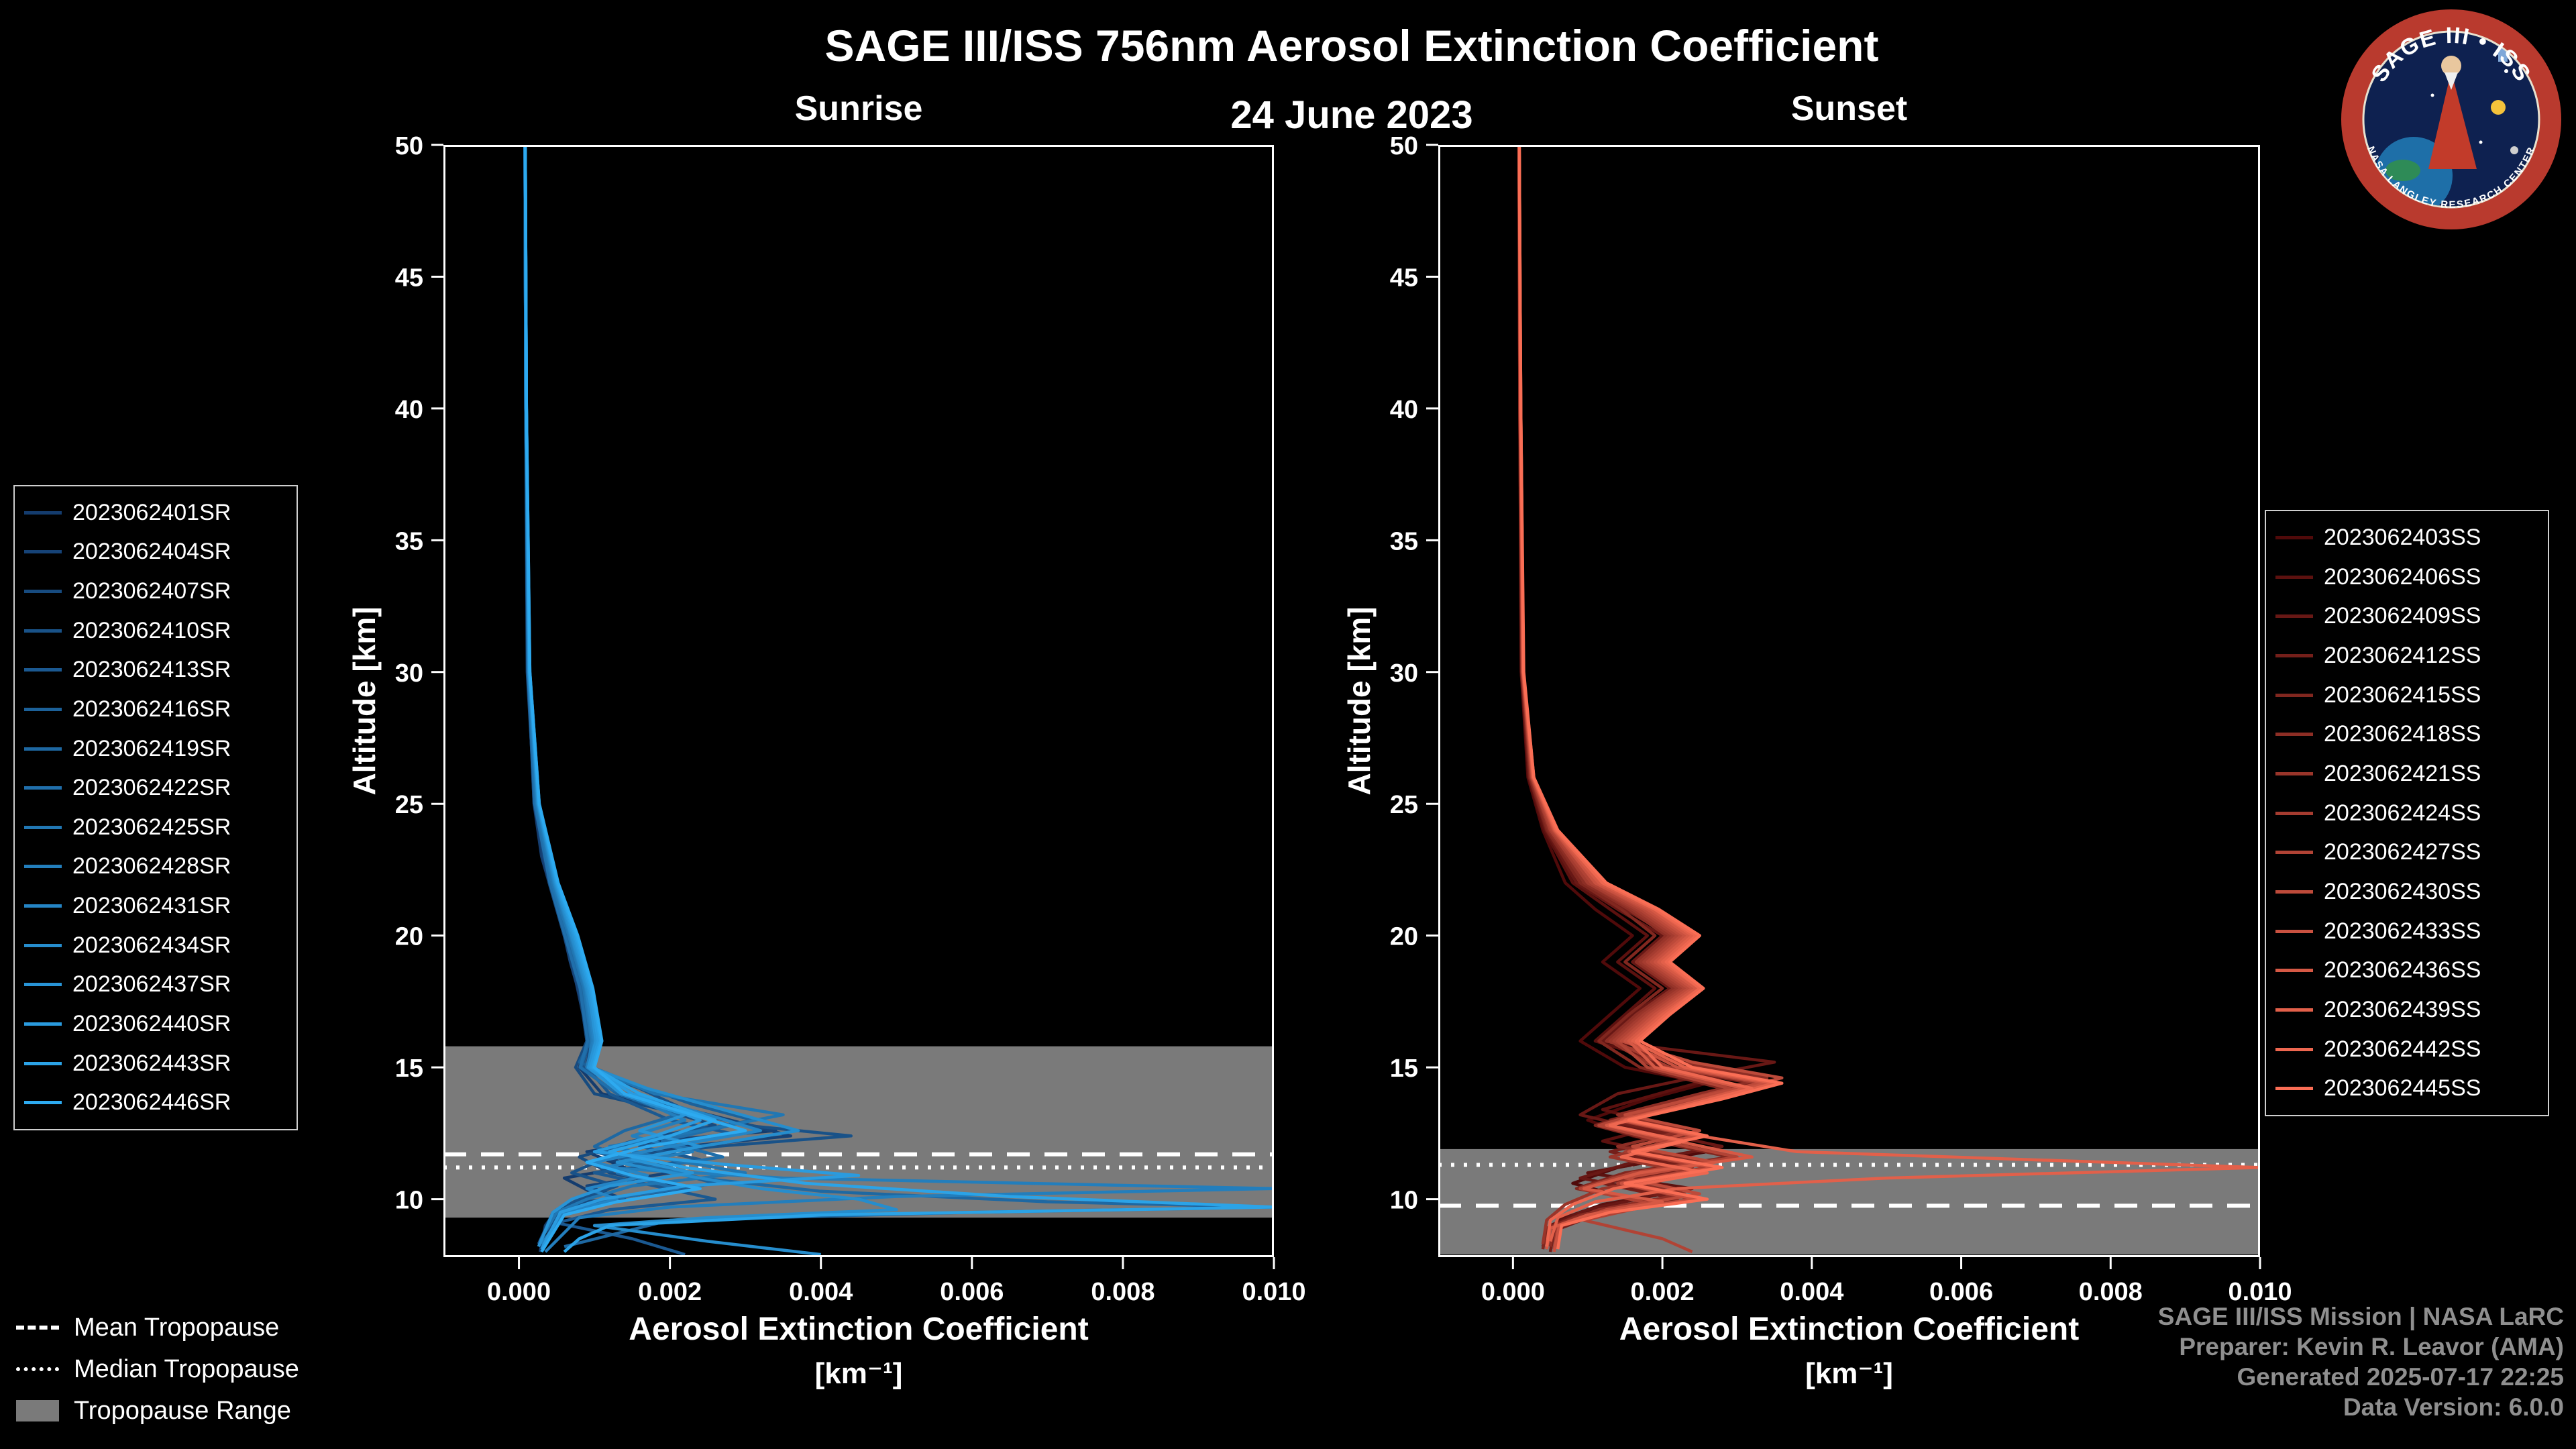 The width and height of the screenshot is (2576, 1449). I want to click on sunset-panel-title: Sunset, so click(1849, 108).